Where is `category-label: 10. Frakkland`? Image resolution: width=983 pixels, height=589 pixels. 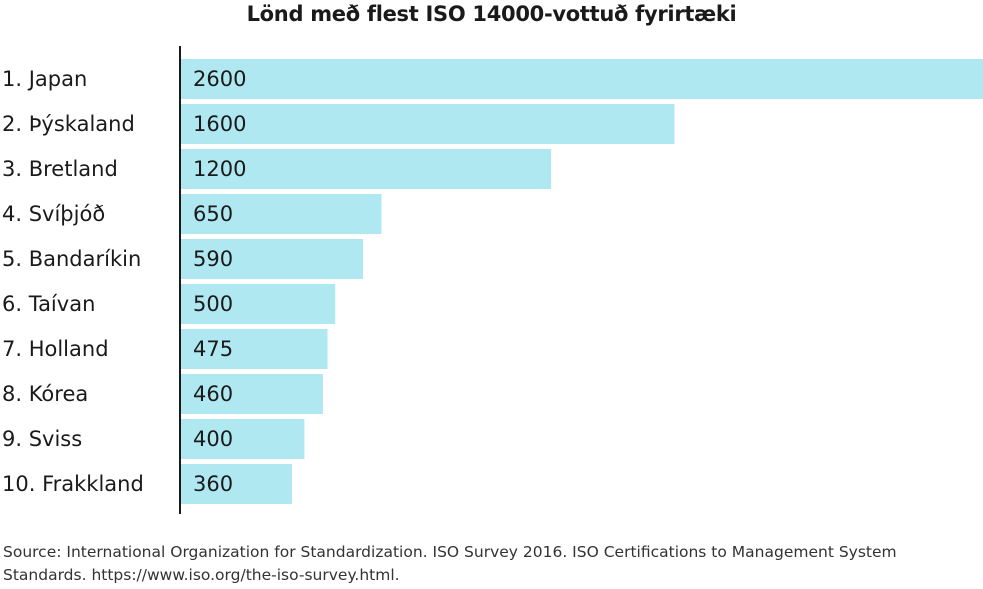 category-label: 10. Frakkland is located at coordinates (73, 484).